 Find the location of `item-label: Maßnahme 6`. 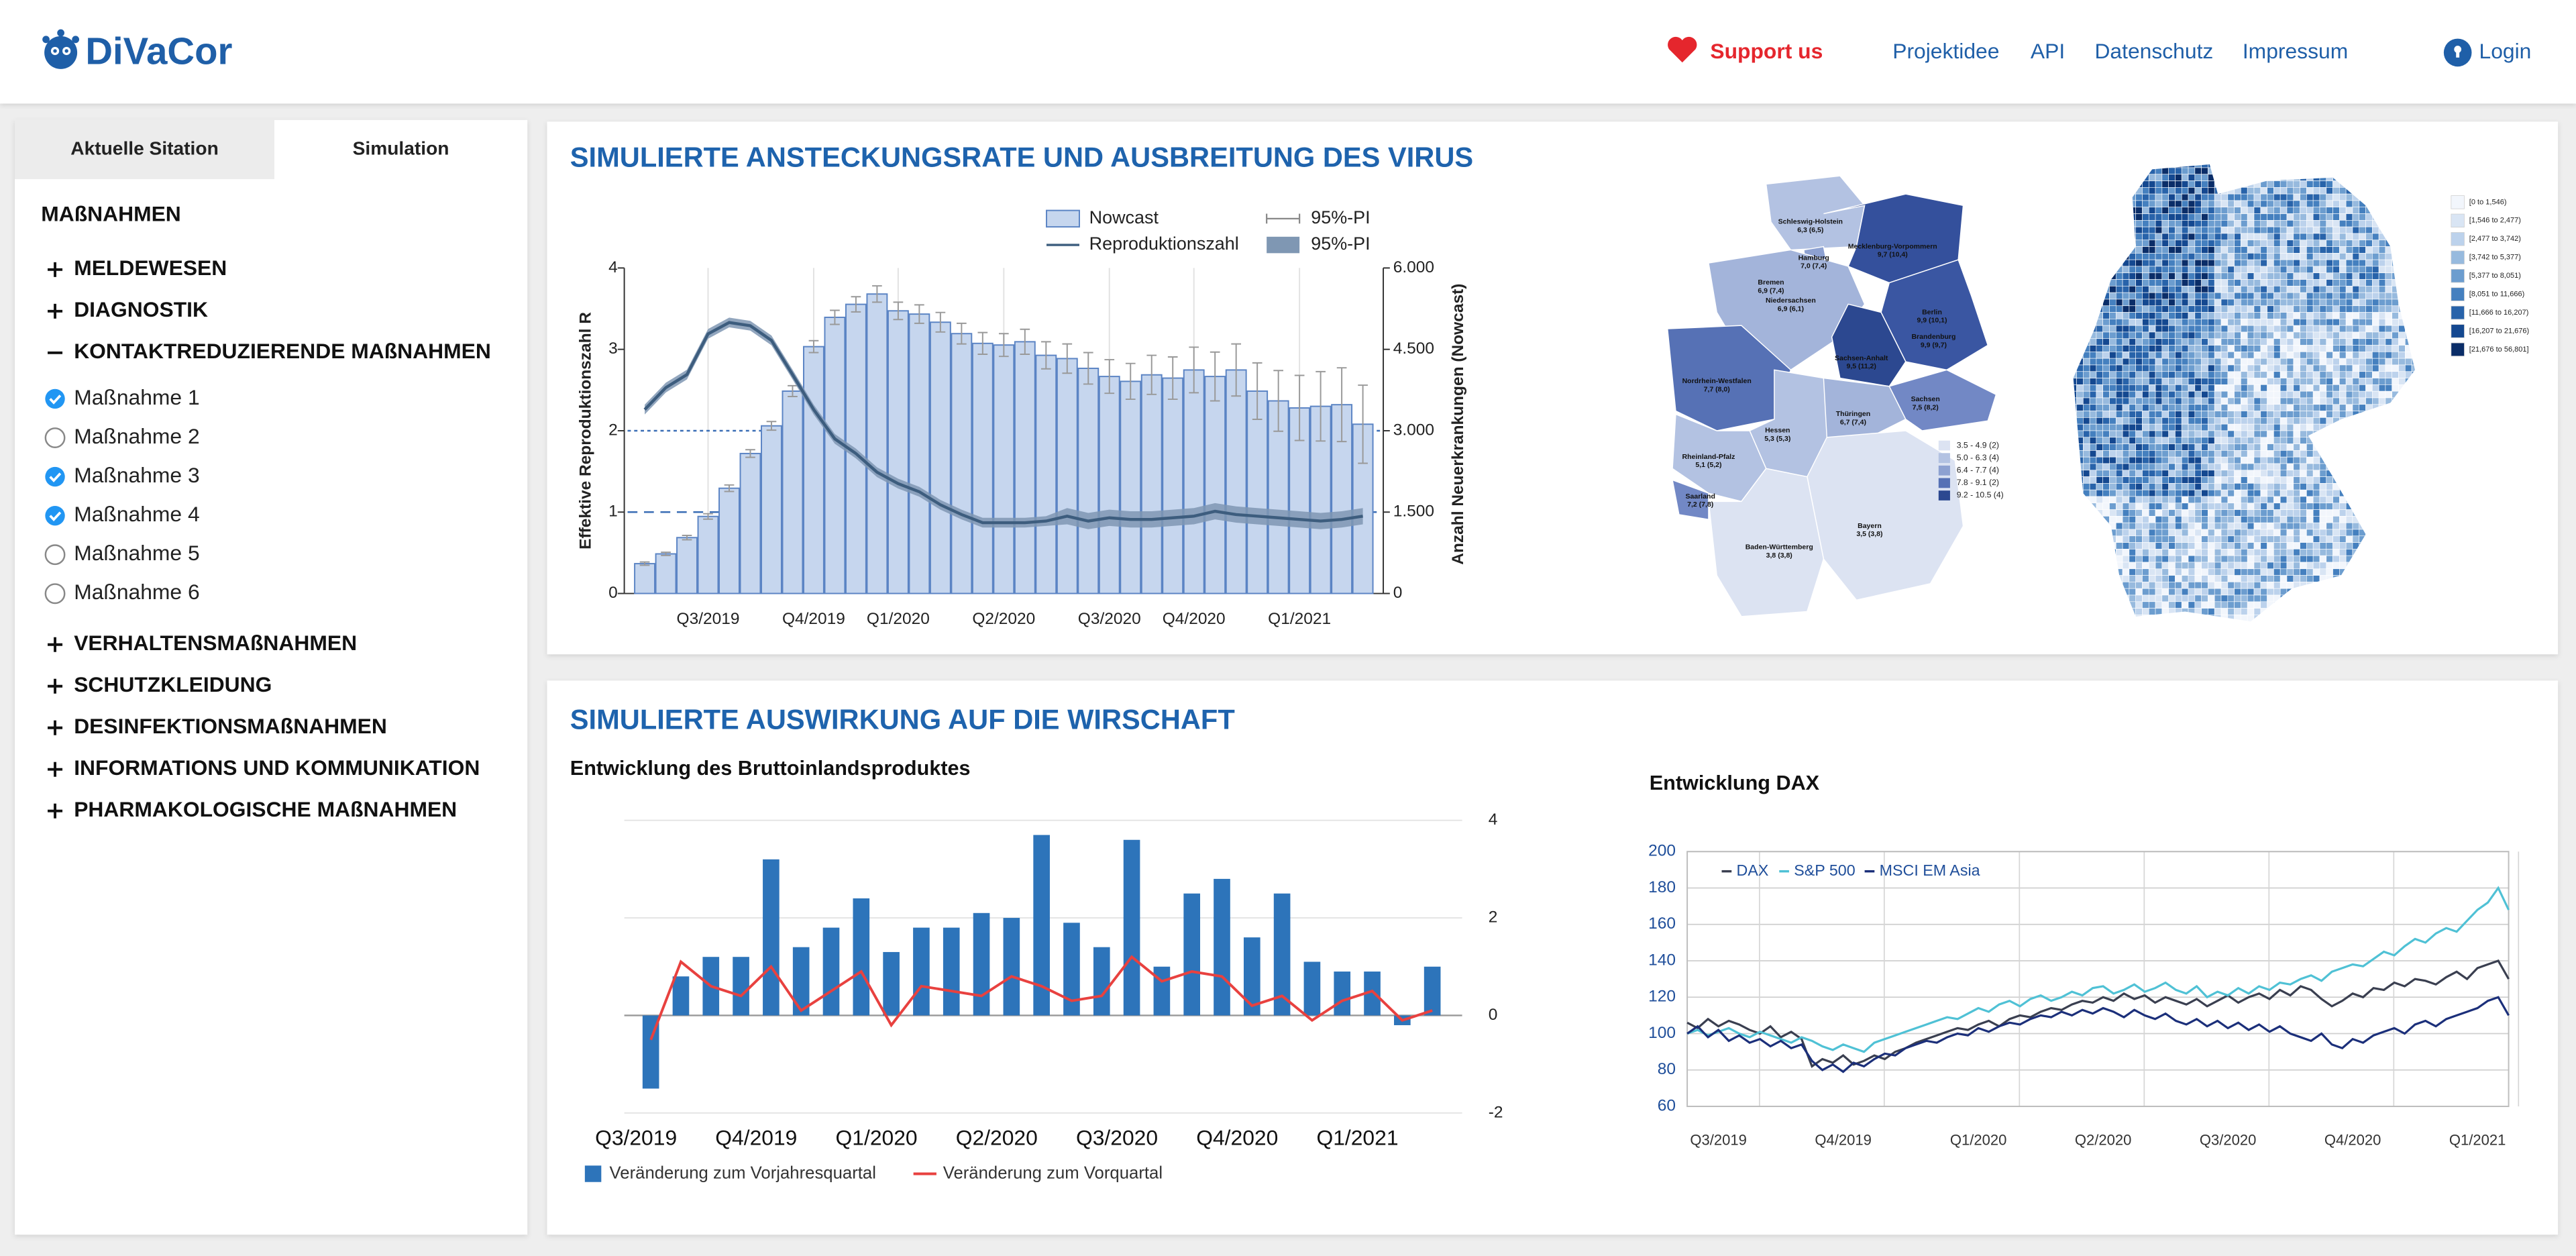

item-label: Maßnahme 6 is located at coordinates (136, 592).